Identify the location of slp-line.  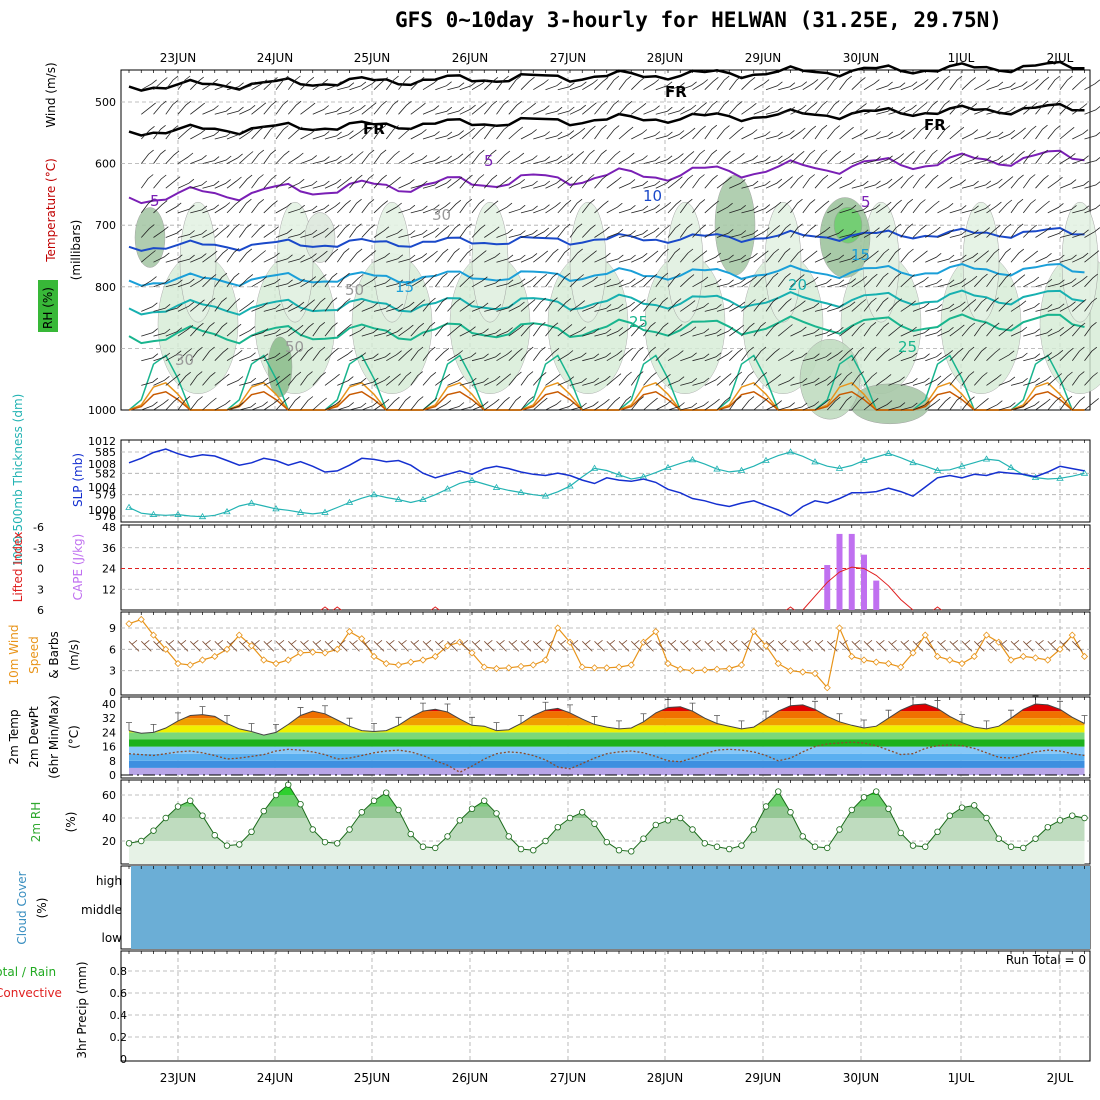
(606, 482).